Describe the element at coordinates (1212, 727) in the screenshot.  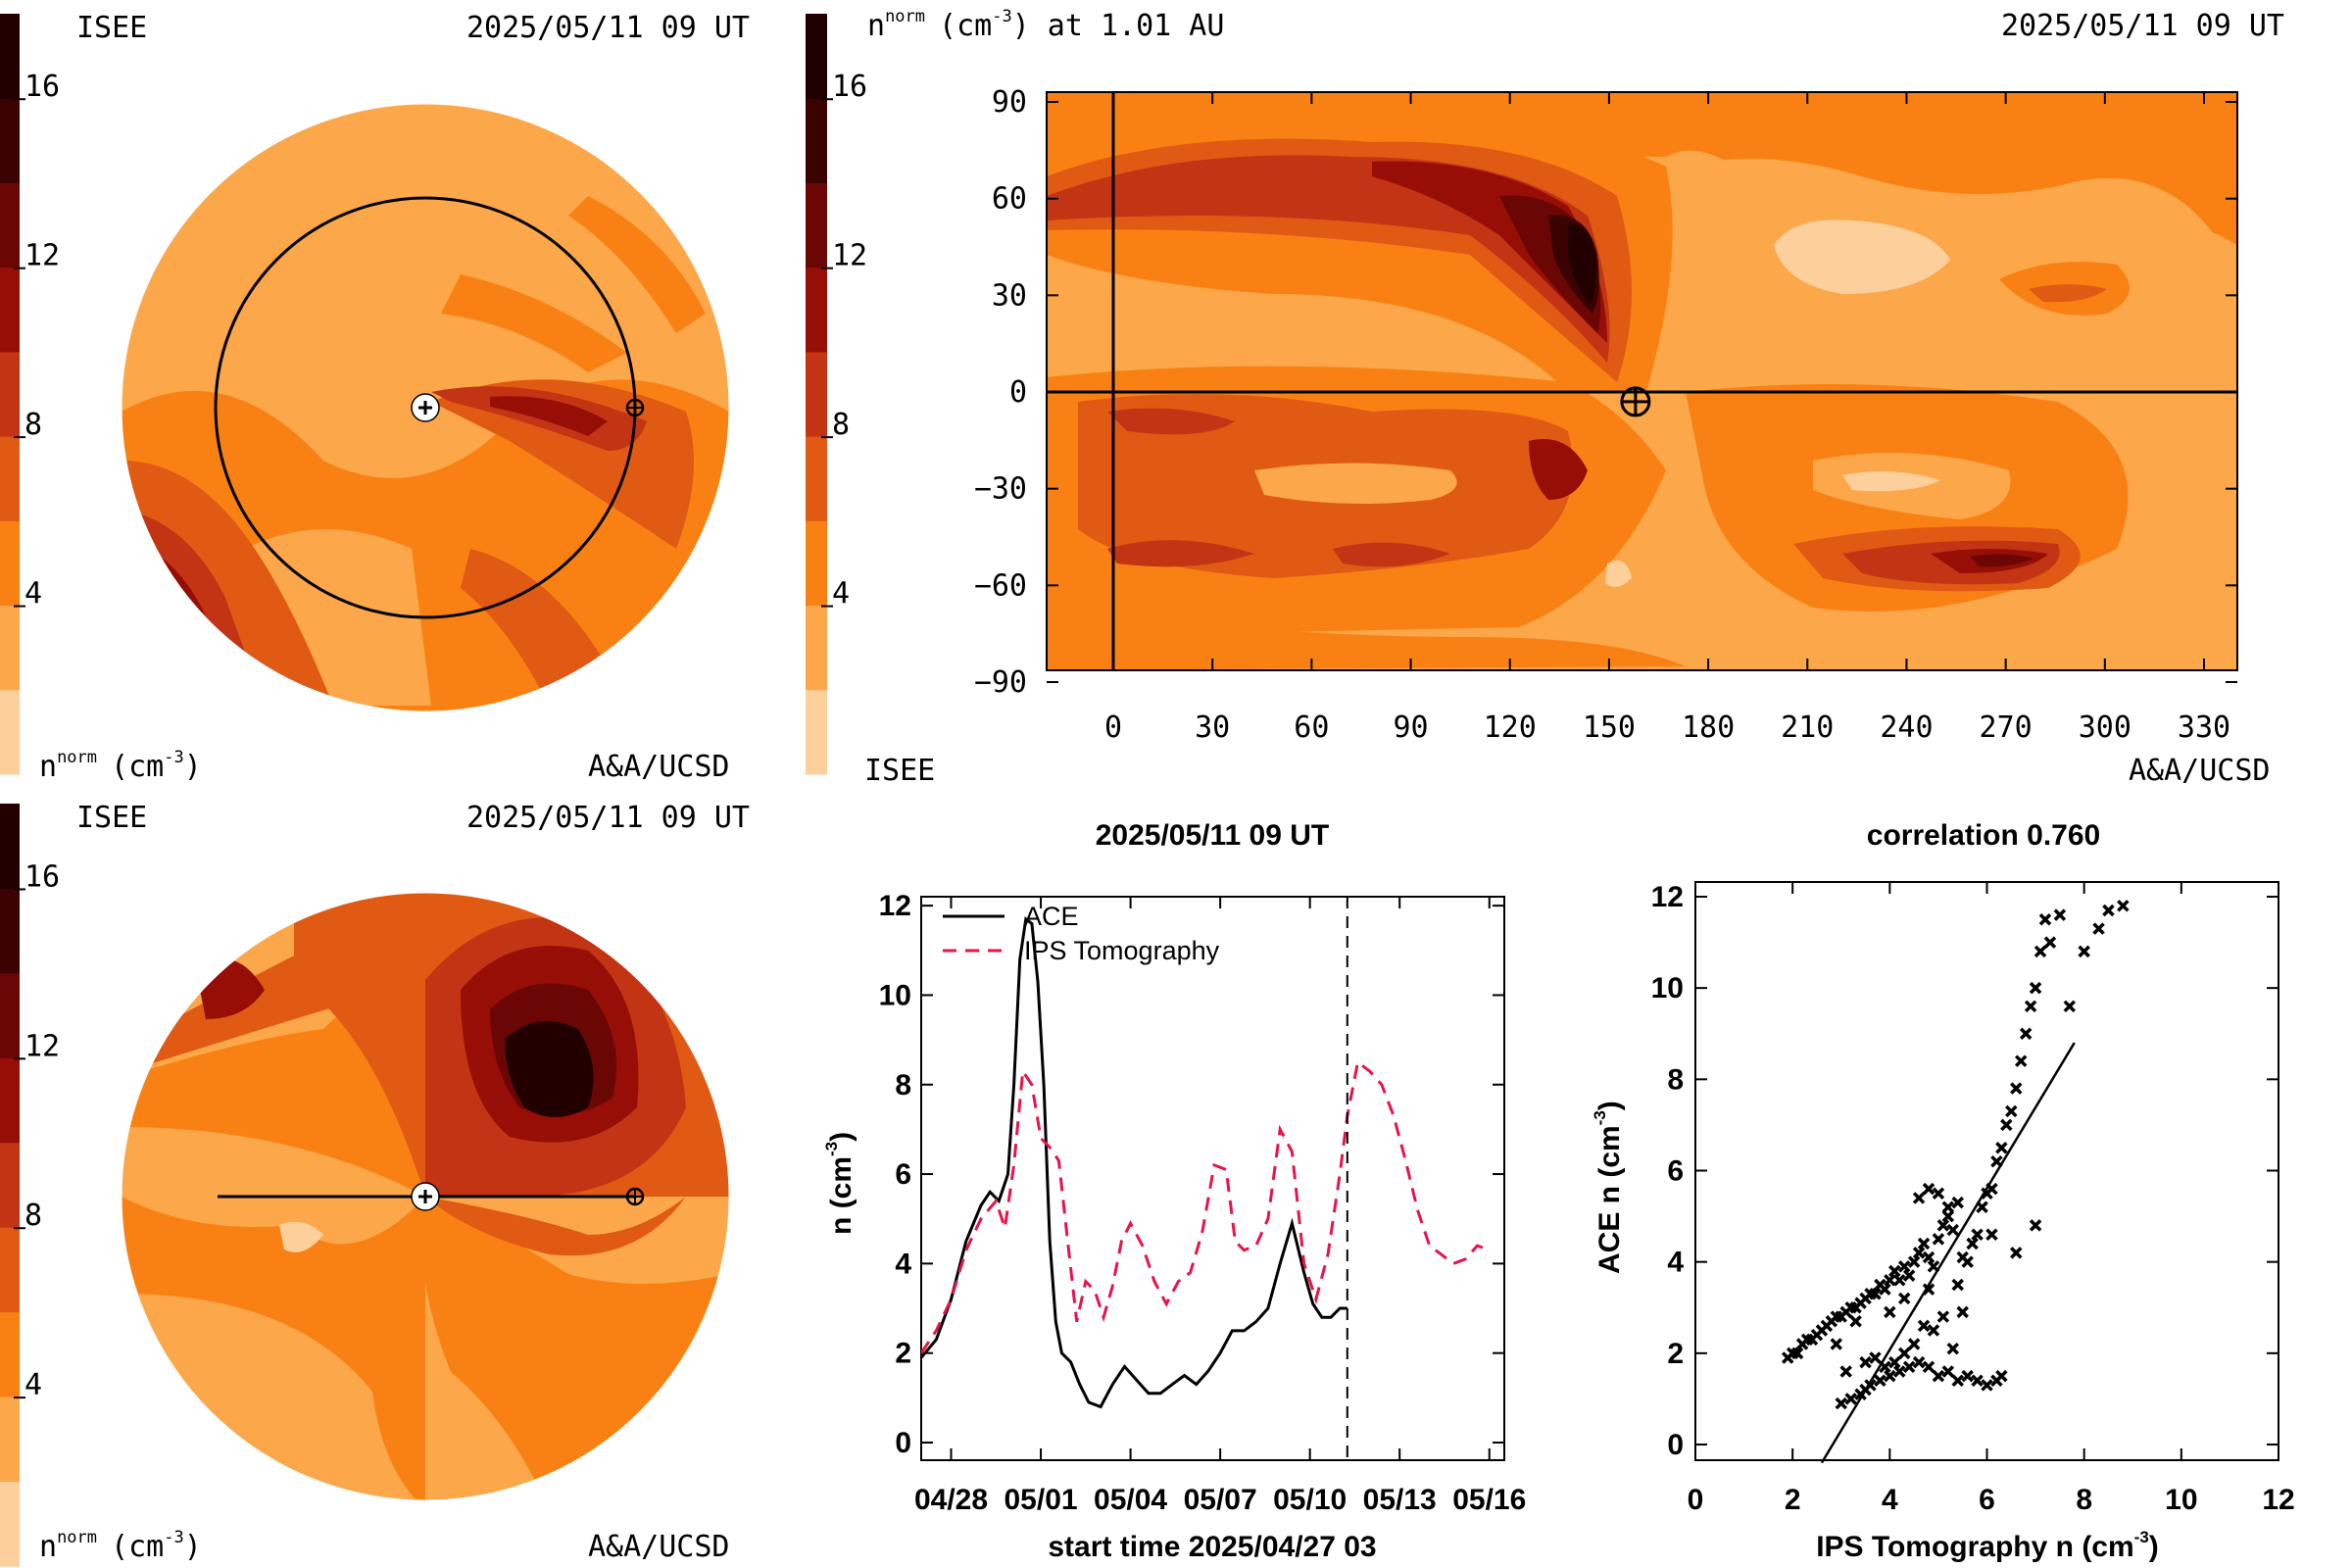
I see `map-x-tick-label: 30` at that location.